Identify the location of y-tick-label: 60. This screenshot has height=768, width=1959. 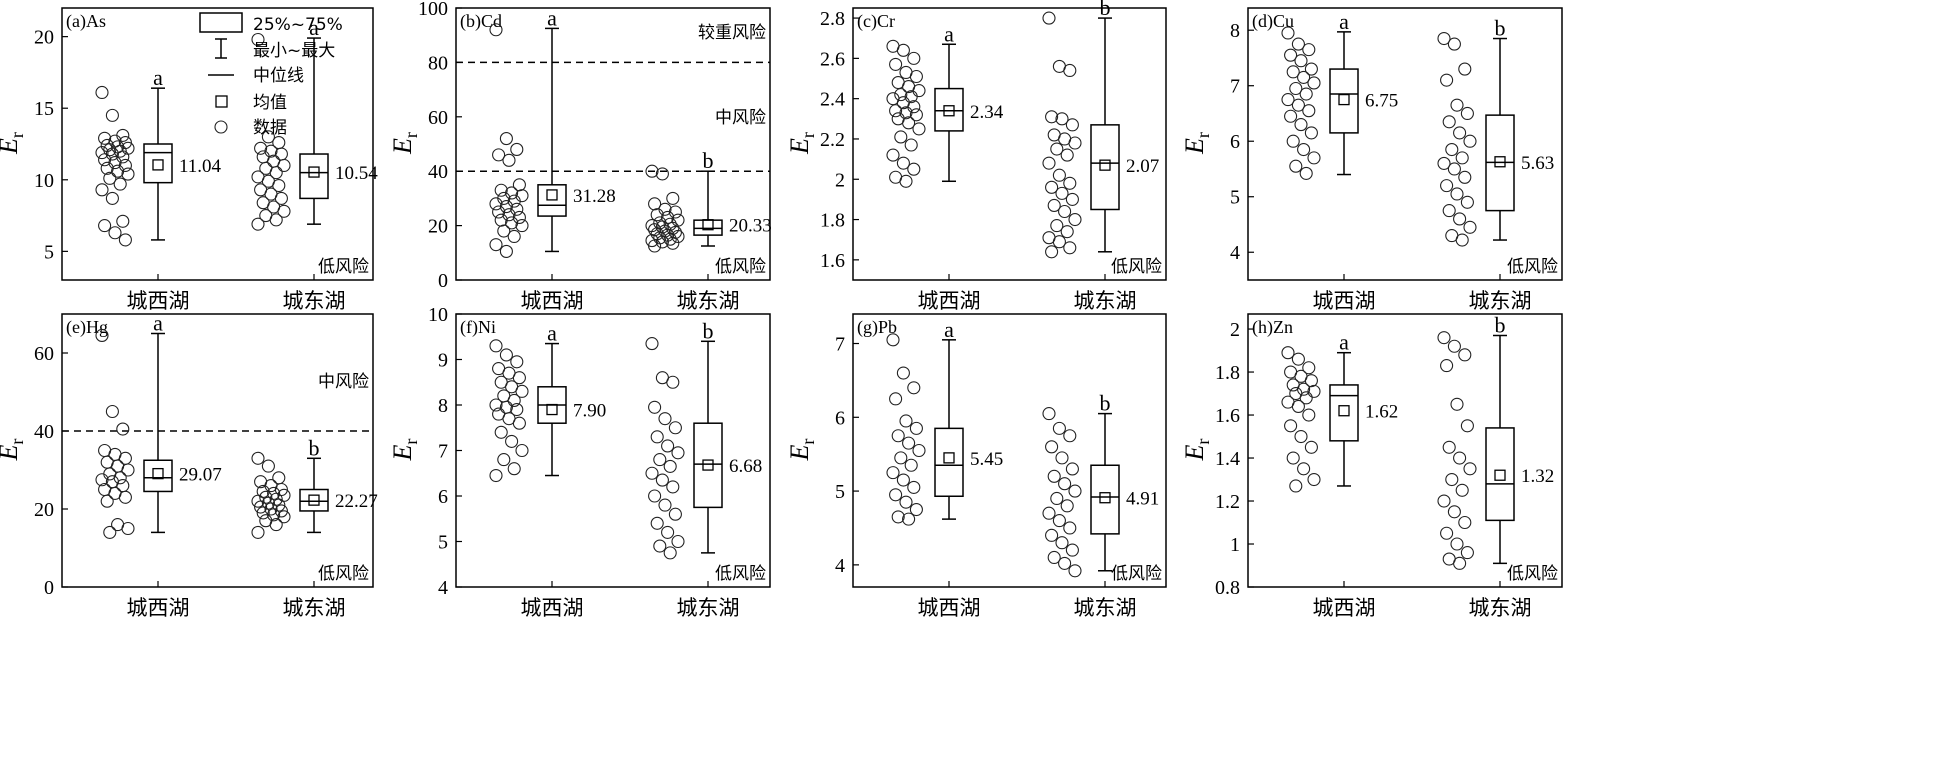
(44, 354).